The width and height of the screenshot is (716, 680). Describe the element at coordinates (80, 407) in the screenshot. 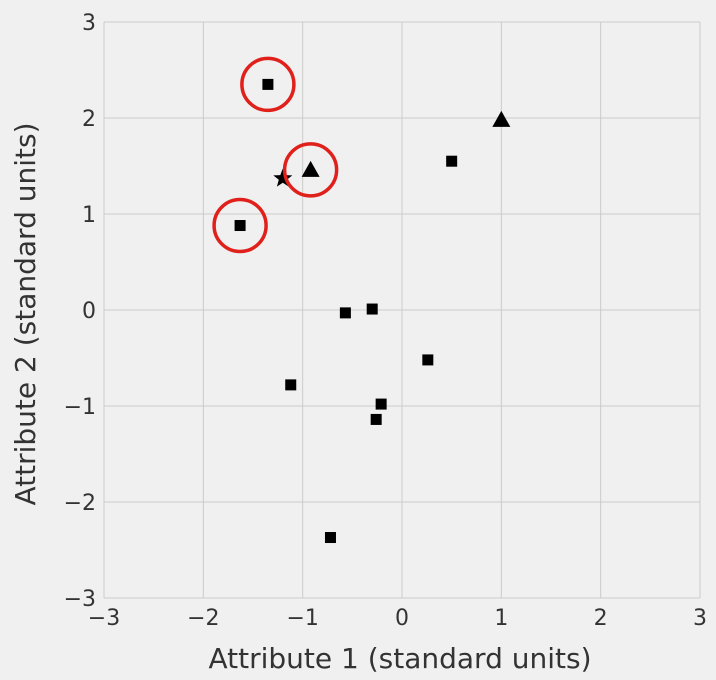

I see `y-tick-label: −1` at that location.